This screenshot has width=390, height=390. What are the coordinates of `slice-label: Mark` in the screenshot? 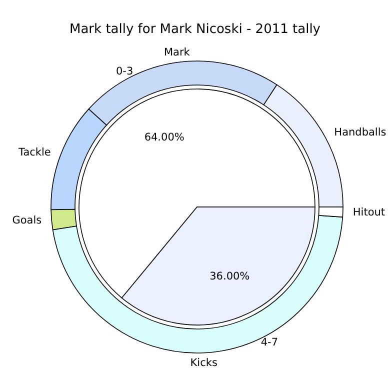 It's located at (177, 52).